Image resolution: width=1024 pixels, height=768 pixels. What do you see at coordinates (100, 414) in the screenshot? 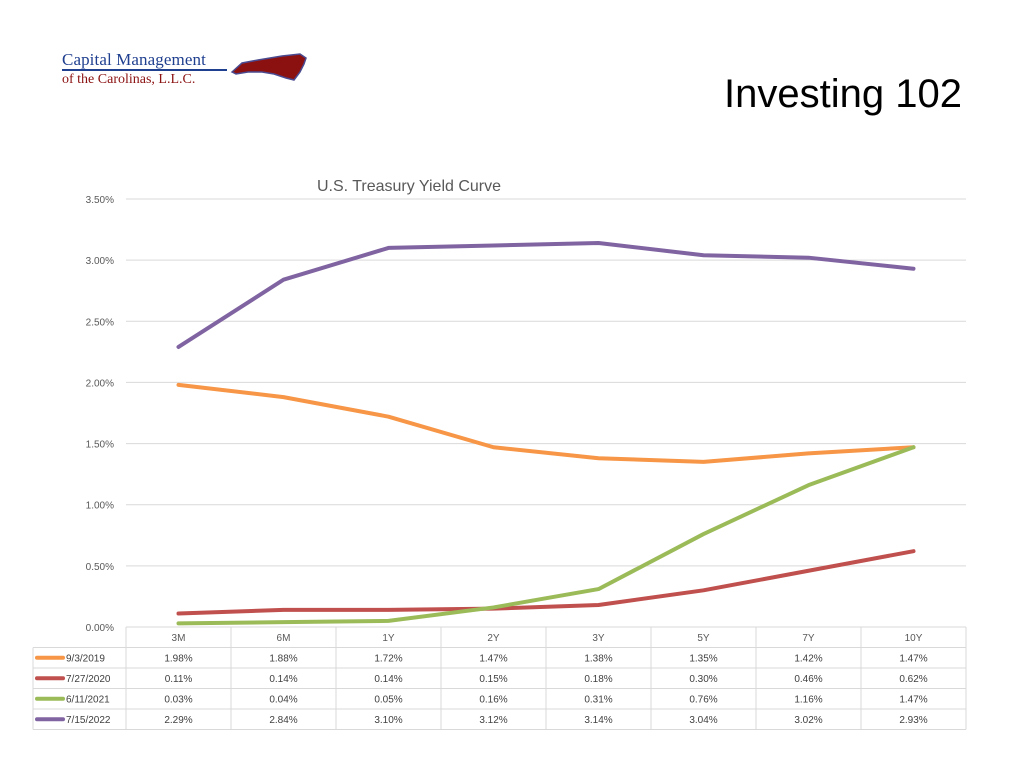
I see `y-axis: 0.00% 0.50% 1.00% 1.50% 2.00% 2.50% 3.00% 3.50%` at bounding box center [100, 414].